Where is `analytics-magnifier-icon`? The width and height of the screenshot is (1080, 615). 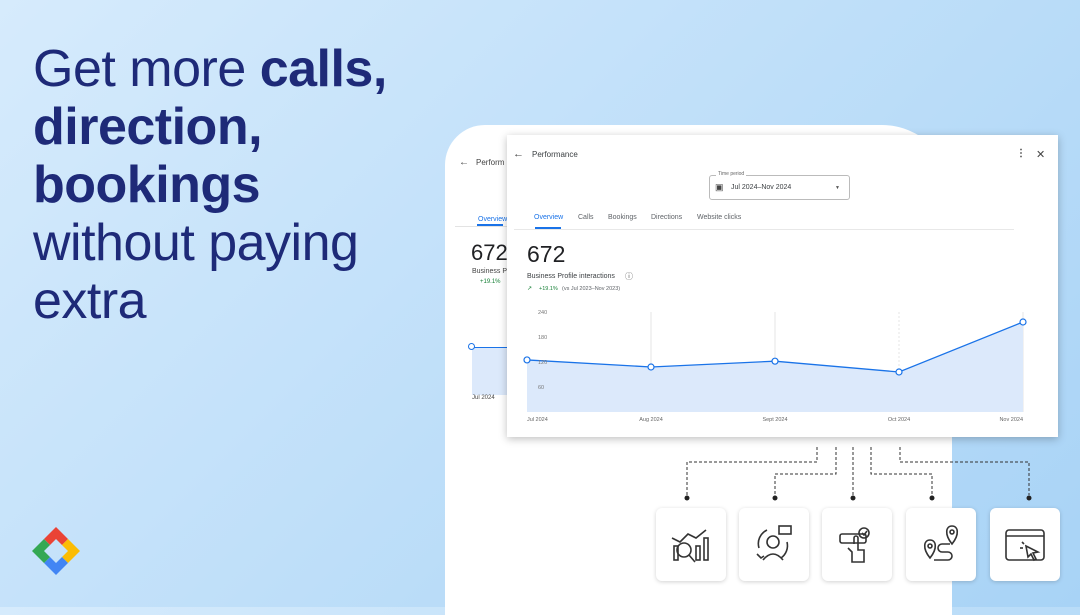 analytics-magnifier-icon is located at coordinates (690, 545).